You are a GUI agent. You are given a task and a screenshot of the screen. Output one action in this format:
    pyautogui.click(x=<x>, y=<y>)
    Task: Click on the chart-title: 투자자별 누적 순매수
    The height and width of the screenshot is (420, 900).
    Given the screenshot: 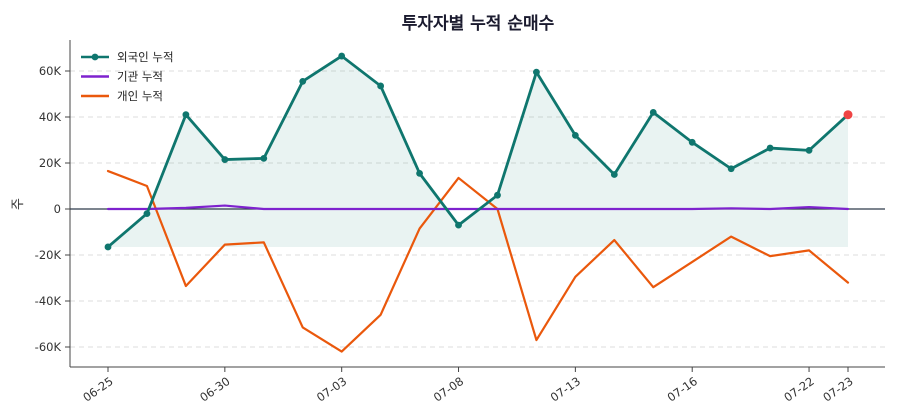 What is the action you would take?
    pyautogui.click(x=478, y=24)
    